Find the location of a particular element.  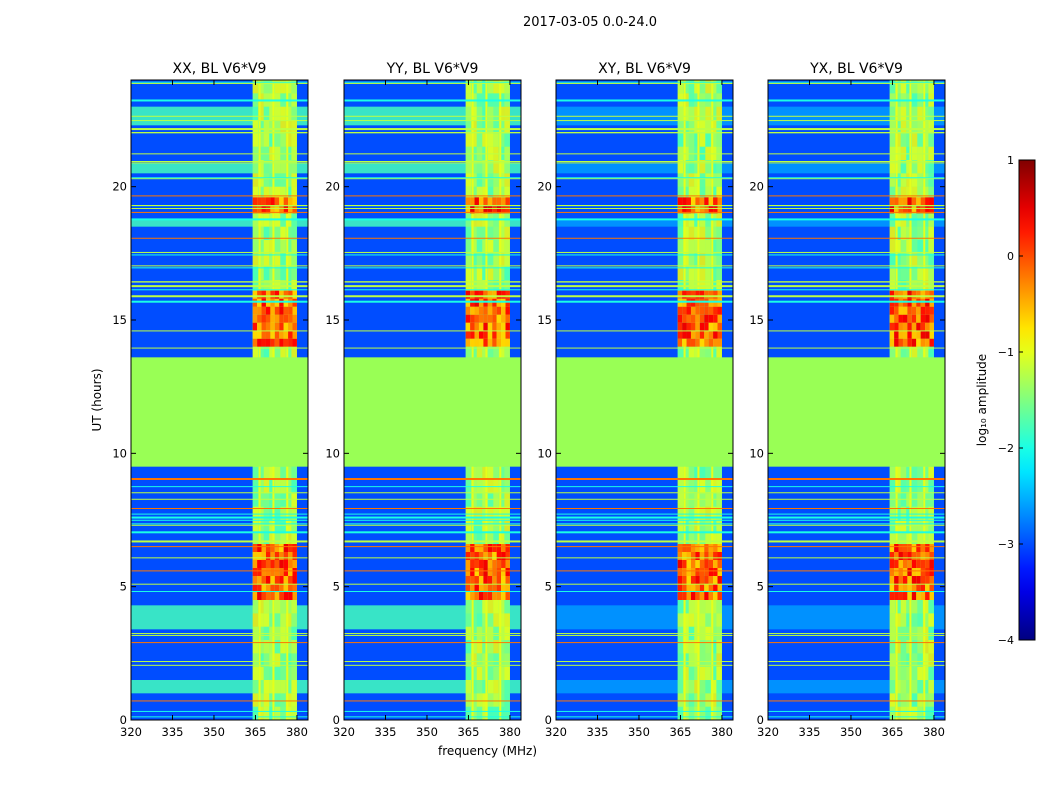

y-tick-label: 10 is located at coordinates (332, 453).